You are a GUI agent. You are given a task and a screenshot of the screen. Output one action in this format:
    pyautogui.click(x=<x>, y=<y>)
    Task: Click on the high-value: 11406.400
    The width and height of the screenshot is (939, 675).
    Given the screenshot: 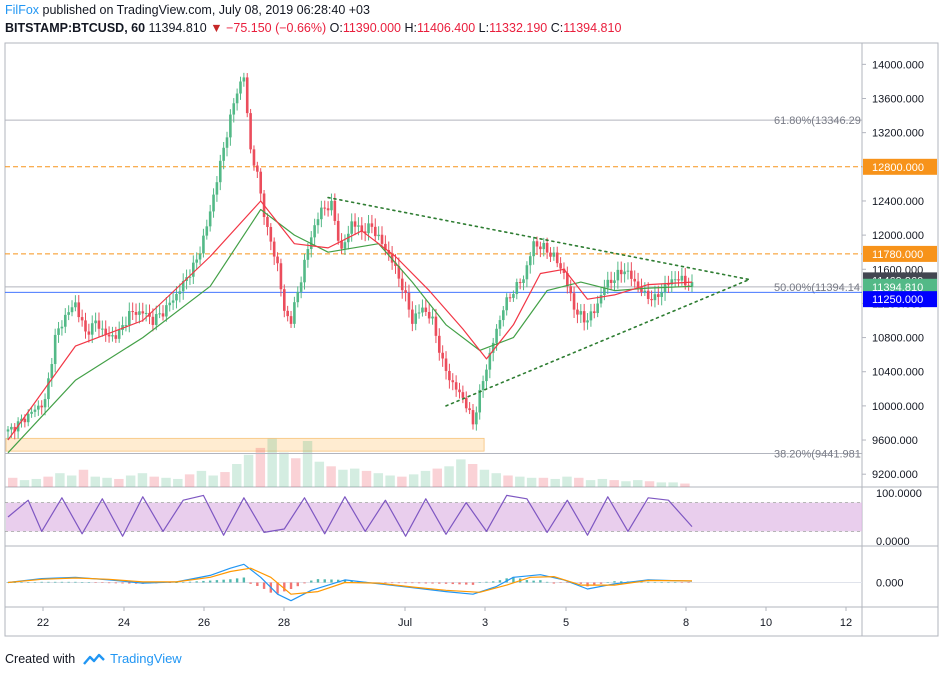 What is the action you would take?
    pyautogui.click(x=446, y=28)
    